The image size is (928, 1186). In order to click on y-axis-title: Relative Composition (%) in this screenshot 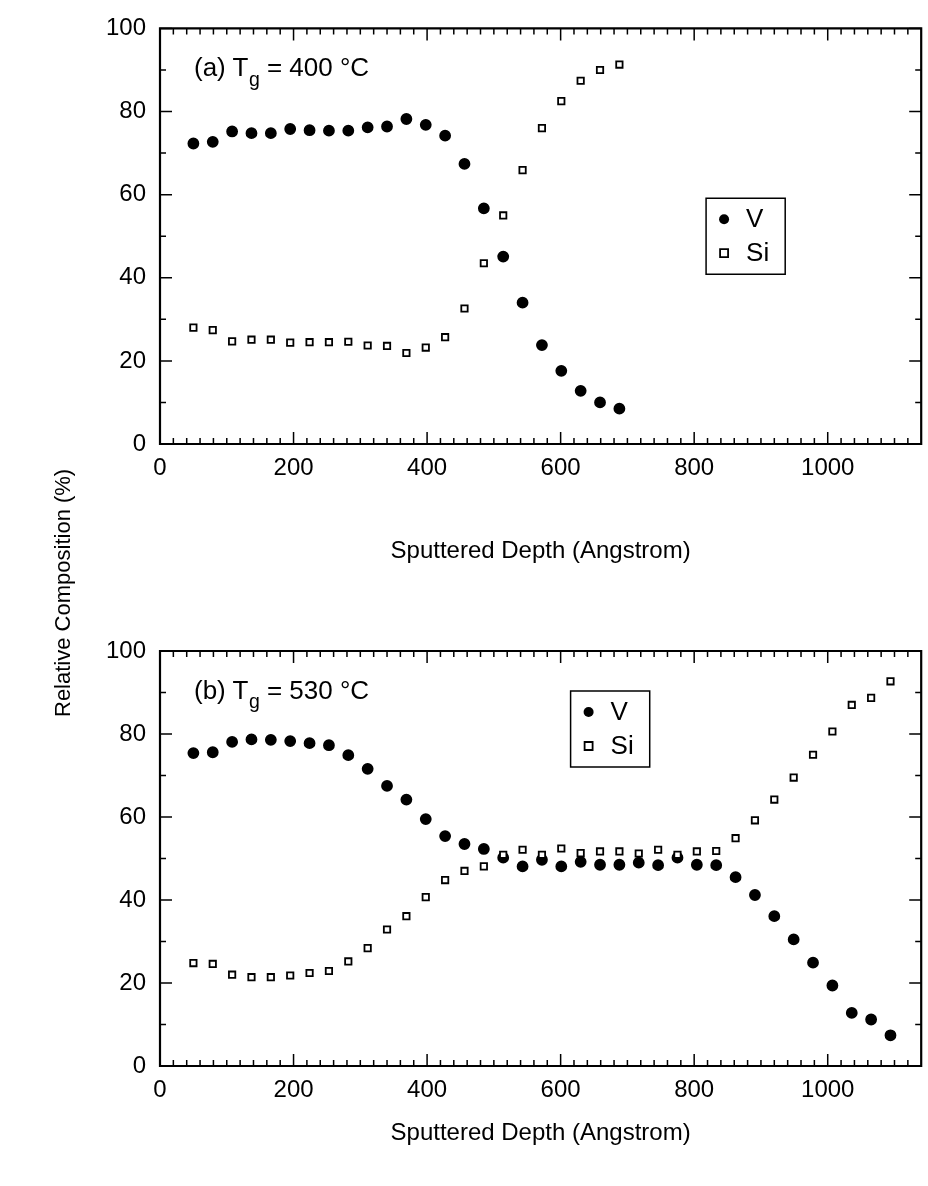, I will do `click(63, 593)`.